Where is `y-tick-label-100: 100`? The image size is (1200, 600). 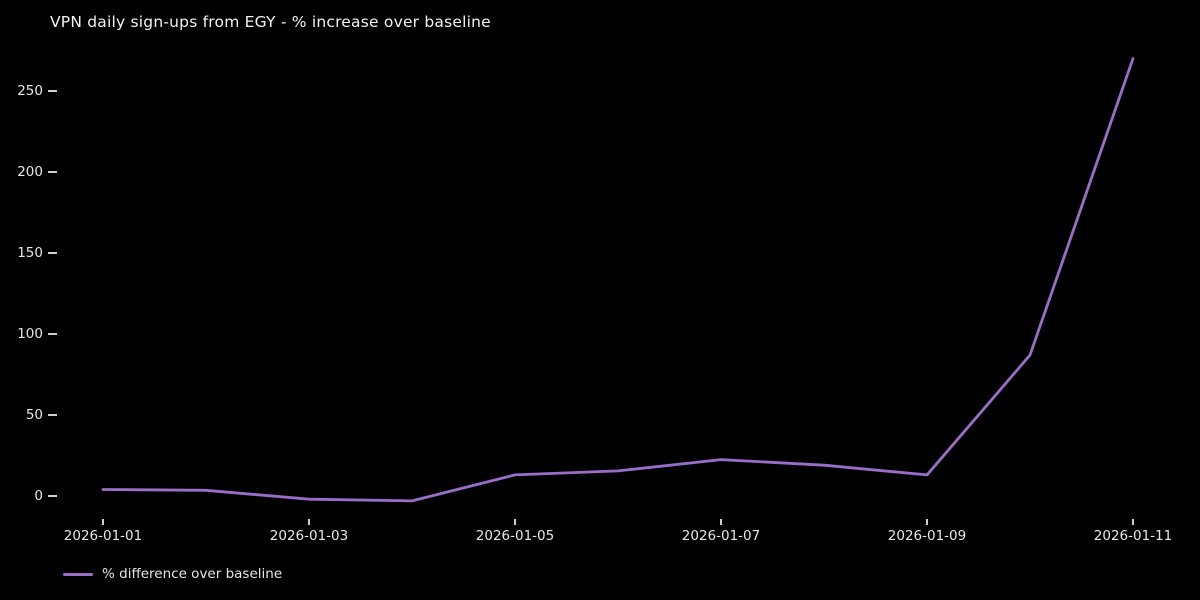 y-tick-label-100: 100 is located at coordinates (30, 333).